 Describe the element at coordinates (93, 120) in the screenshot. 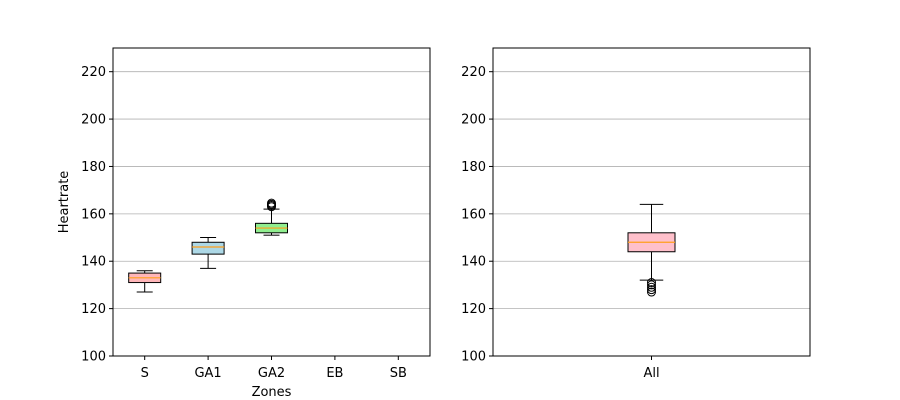

I see `zones-y-tick-label: 200` at that location.